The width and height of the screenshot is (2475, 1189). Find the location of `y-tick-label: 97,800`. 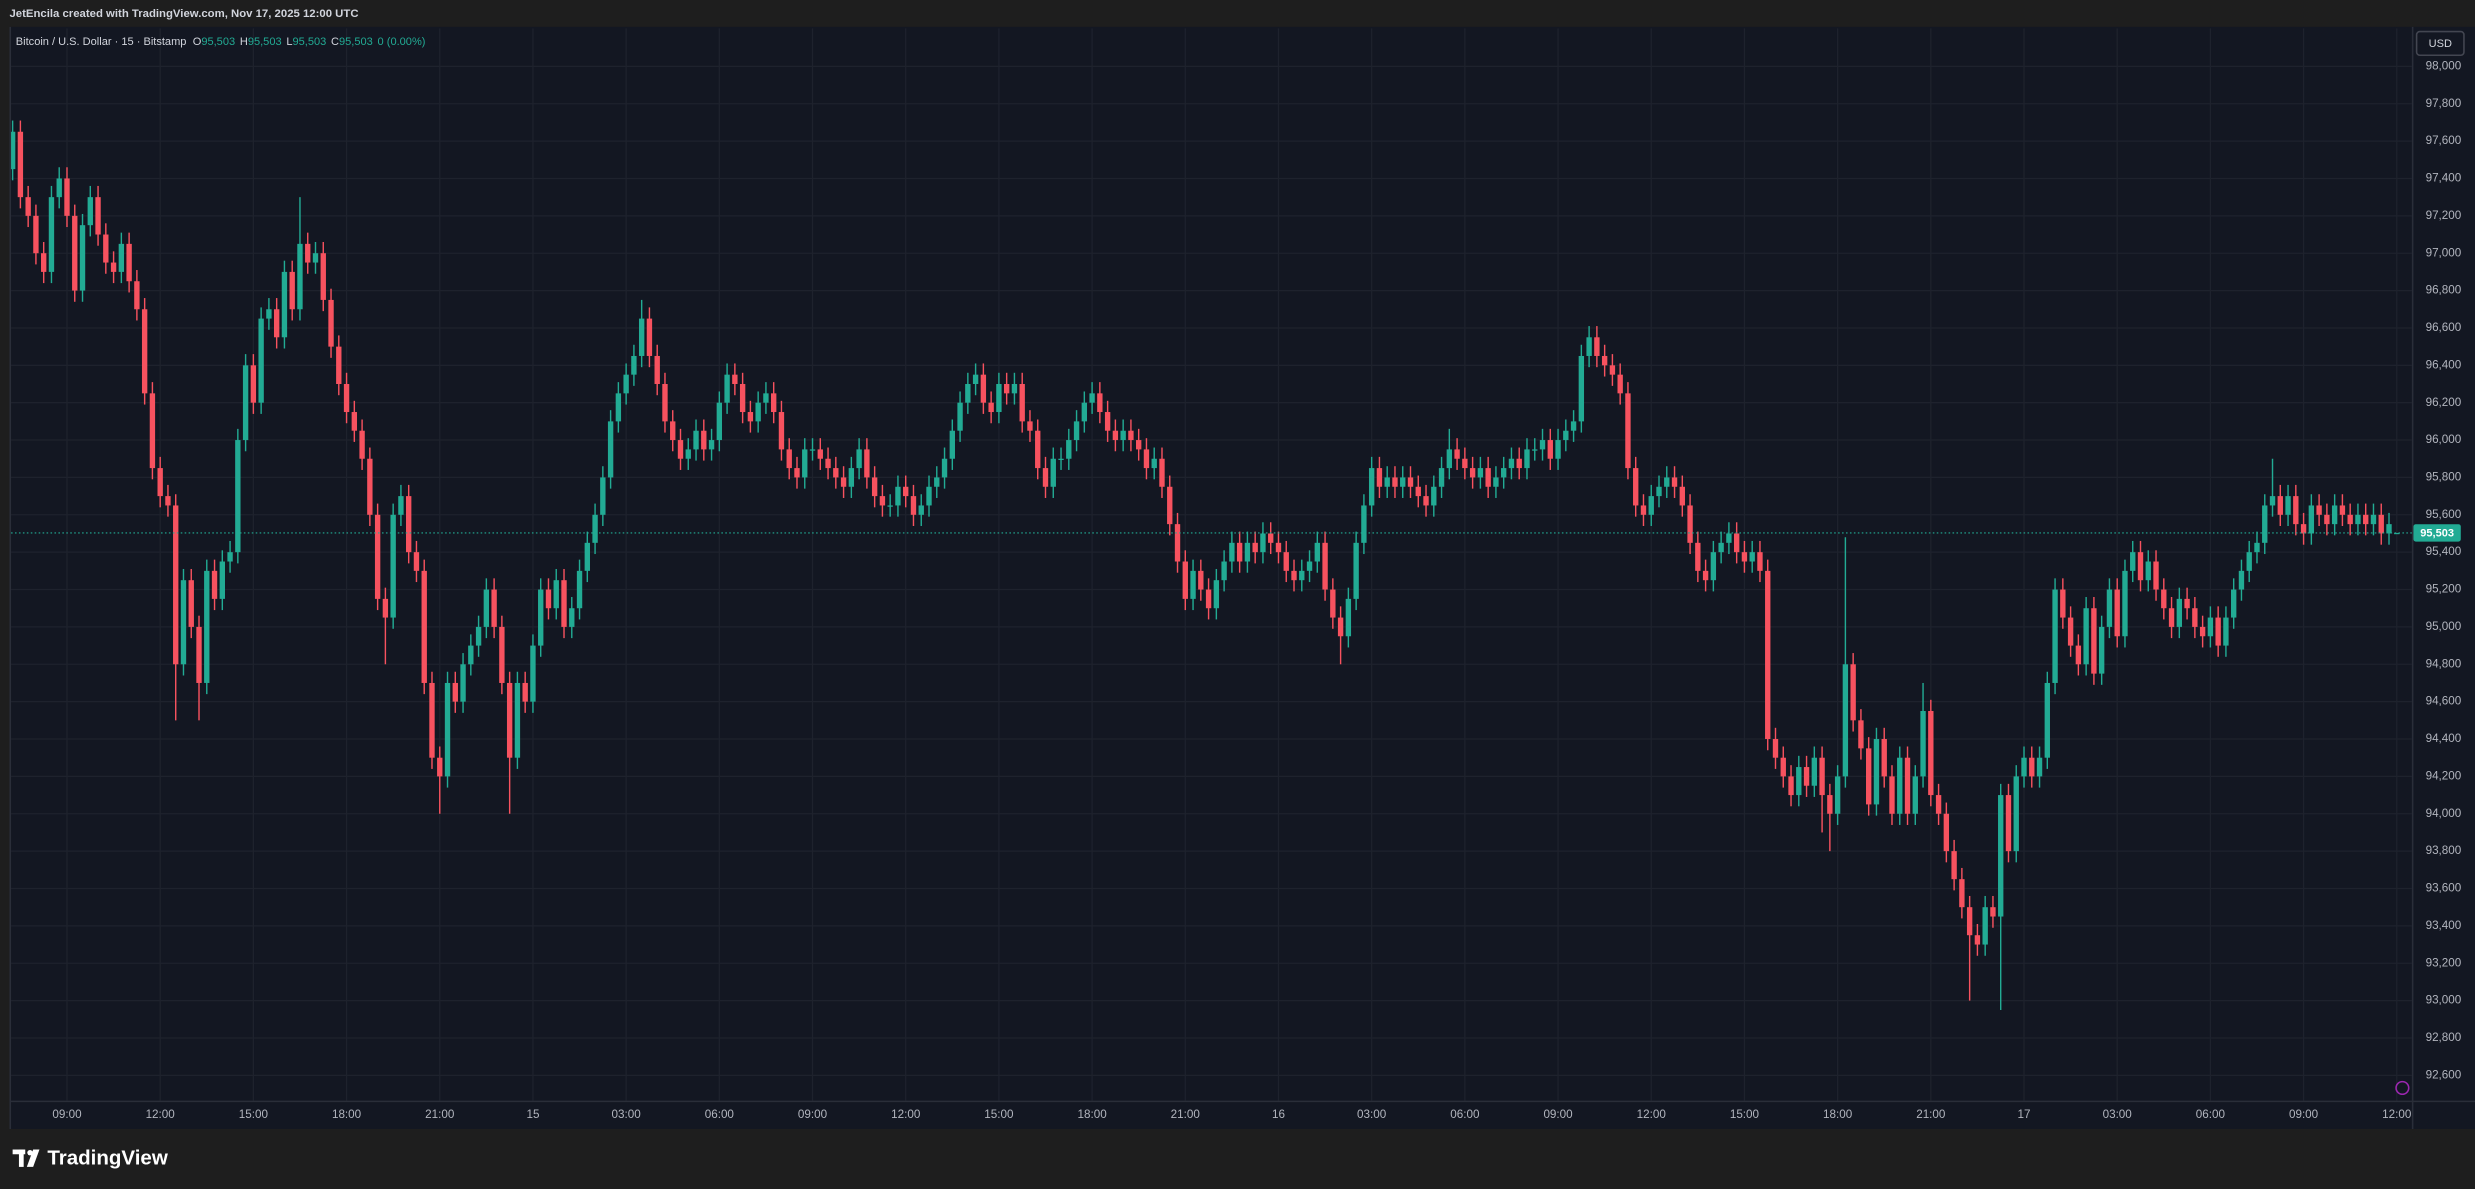

y-tick-label: 97,800 is located at coordinates (2444, 103).